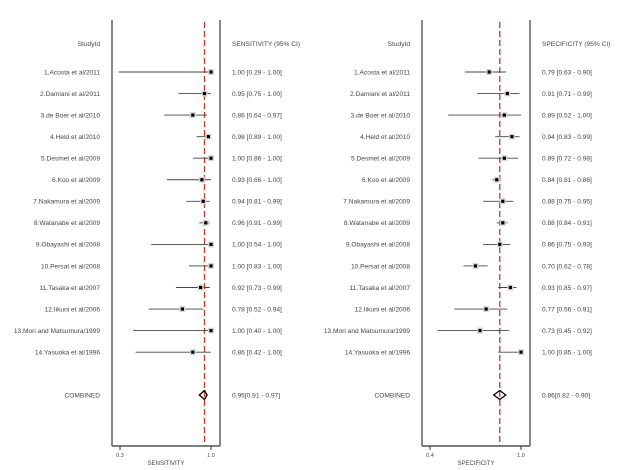 This screenshot has width=624, height=470. I want to click on x-tick-label: 0.4, so click(430, 456).